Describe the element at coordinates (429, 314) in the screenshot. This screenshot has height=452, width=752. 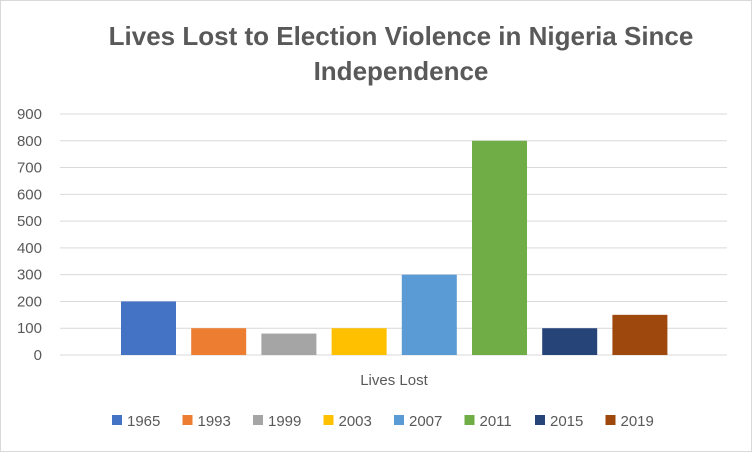
I see `bar-2007` at that location.